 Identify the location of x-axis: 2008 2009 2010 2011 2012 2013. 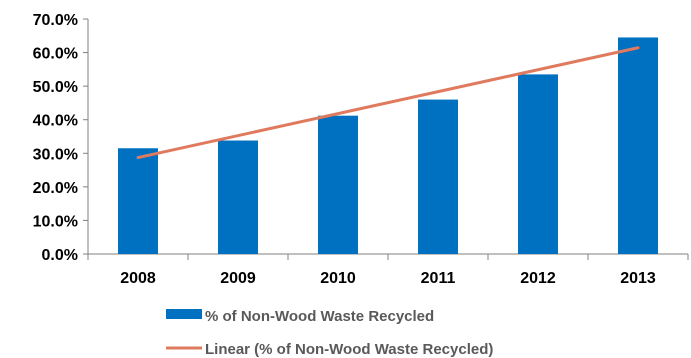
(388, 270).